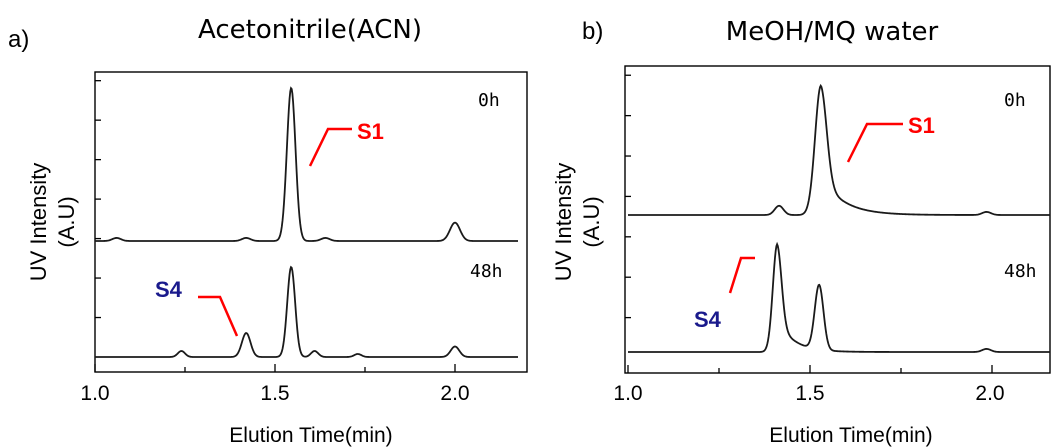 This screenshot has width=1052, height=448. I want to click on panel-b-xtick-label: 2.0, so click(989, 393).